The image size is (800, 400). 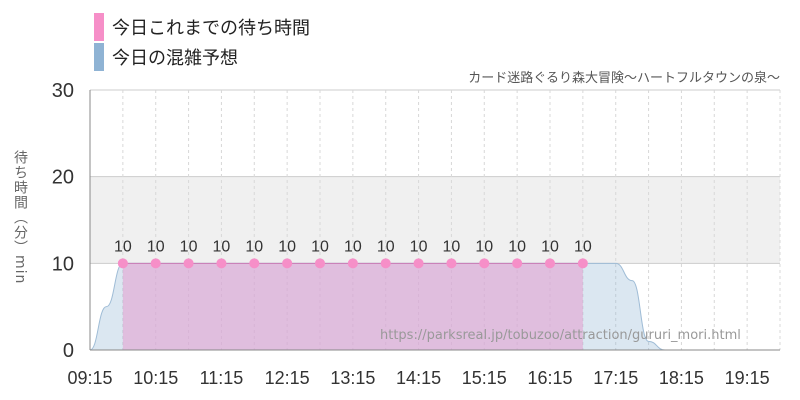 What do you see at coordinates (624, 78) in the screenshot?
I see `attraction-name: カード迷路ぐるり森大冒険～ハートフルタウンの泉～` at bounding box center [624, 78].